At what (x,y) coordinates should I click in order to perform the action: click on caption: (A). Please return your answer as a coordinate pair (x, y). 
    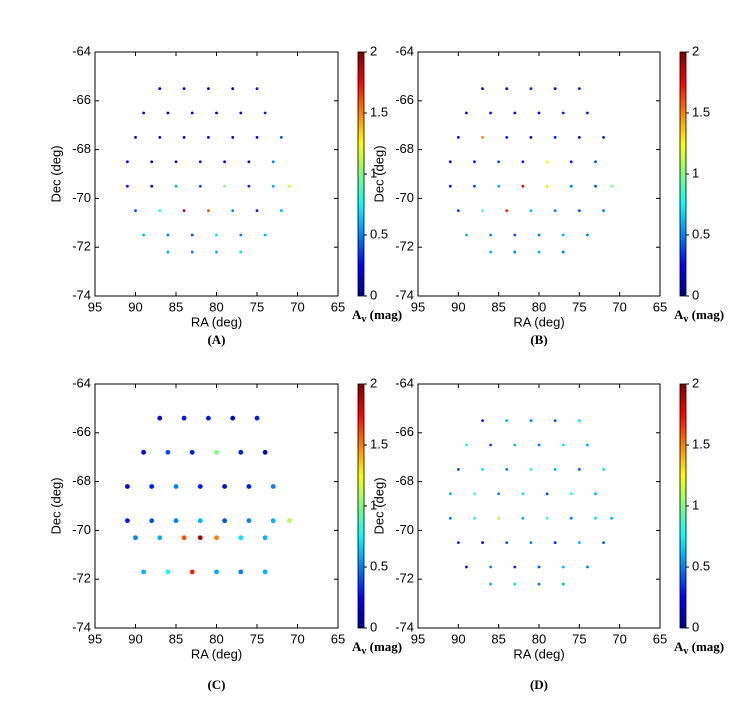
    Looking at the image, I should click on (216, 339).